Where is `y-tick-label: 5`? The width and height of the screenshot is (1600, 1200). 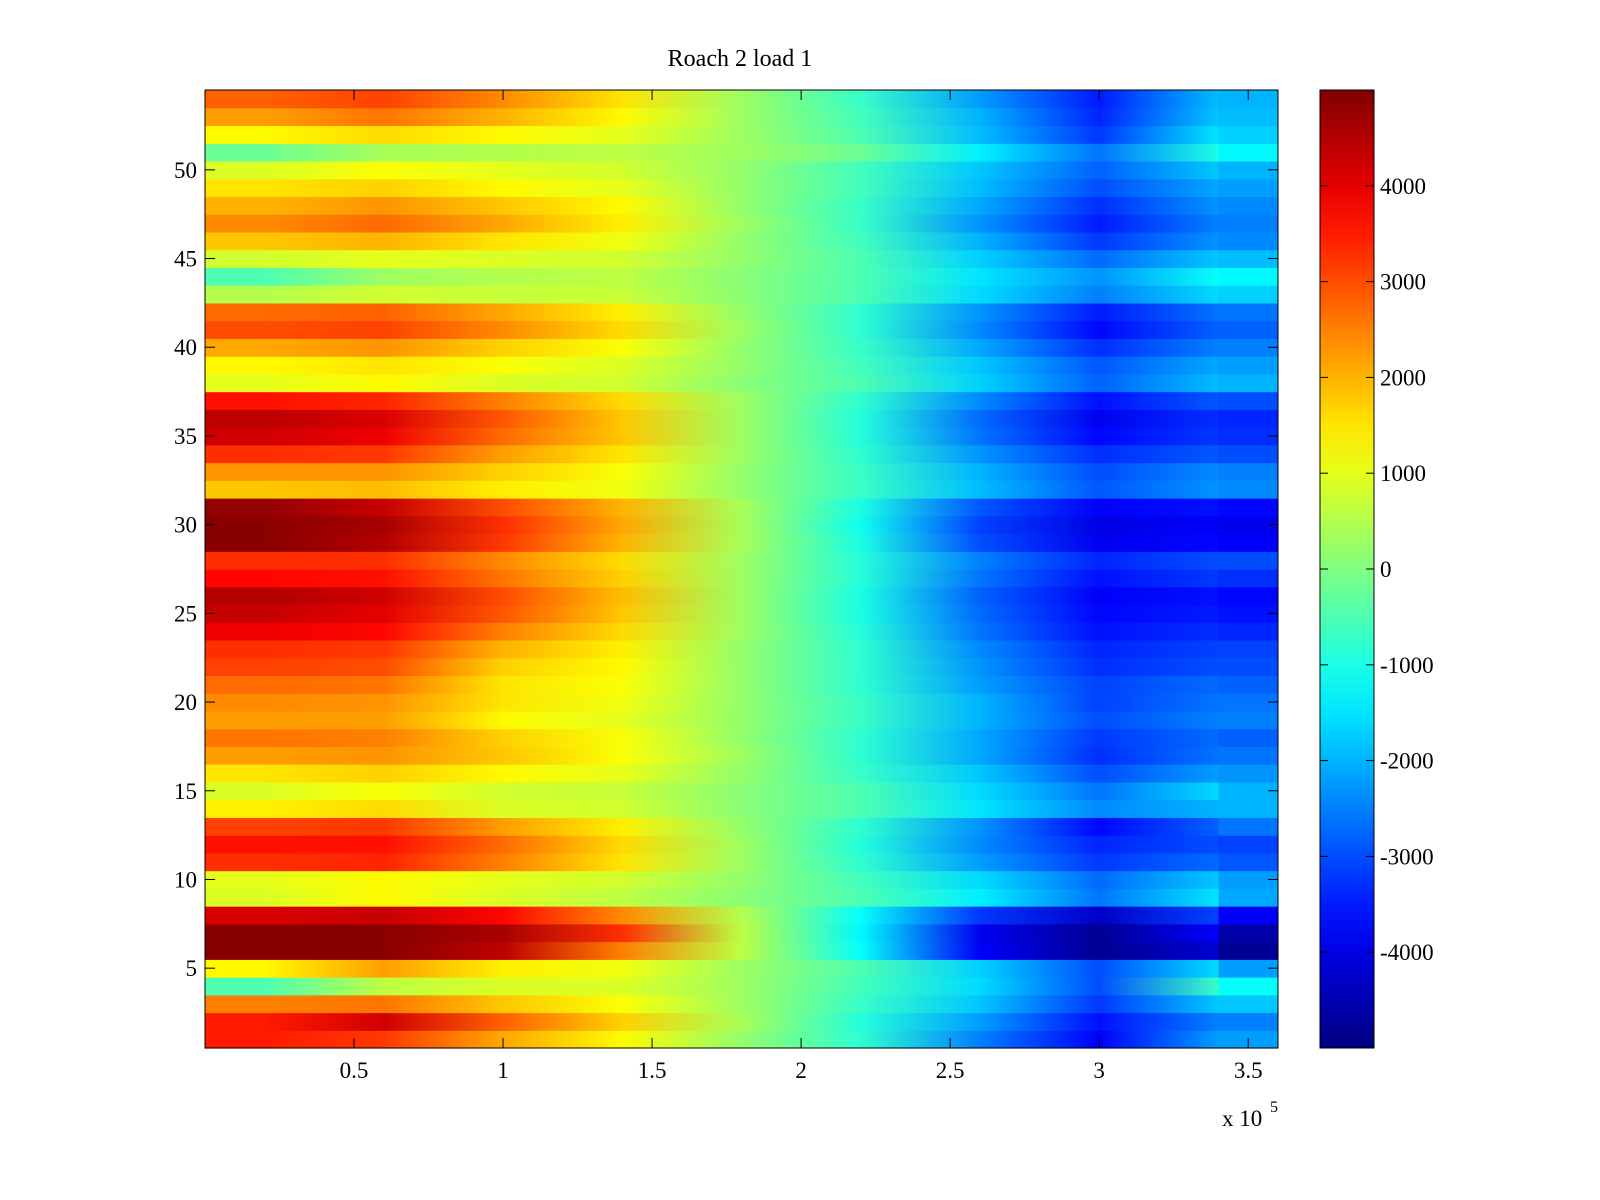
y-tick-label: 5 is located at coordinates (192, 968).